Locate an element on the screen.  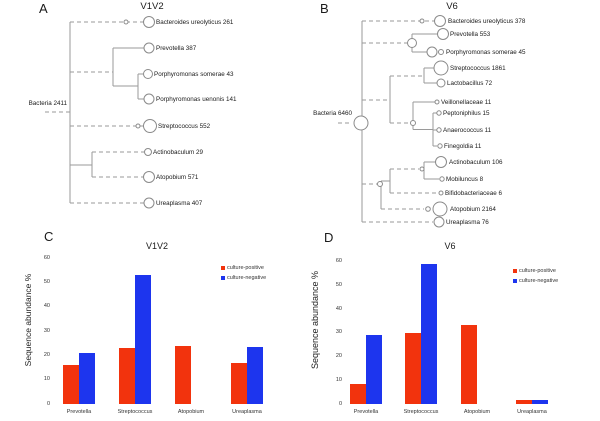
tree-a-dashed-edges is located at coordinates (94, 112).